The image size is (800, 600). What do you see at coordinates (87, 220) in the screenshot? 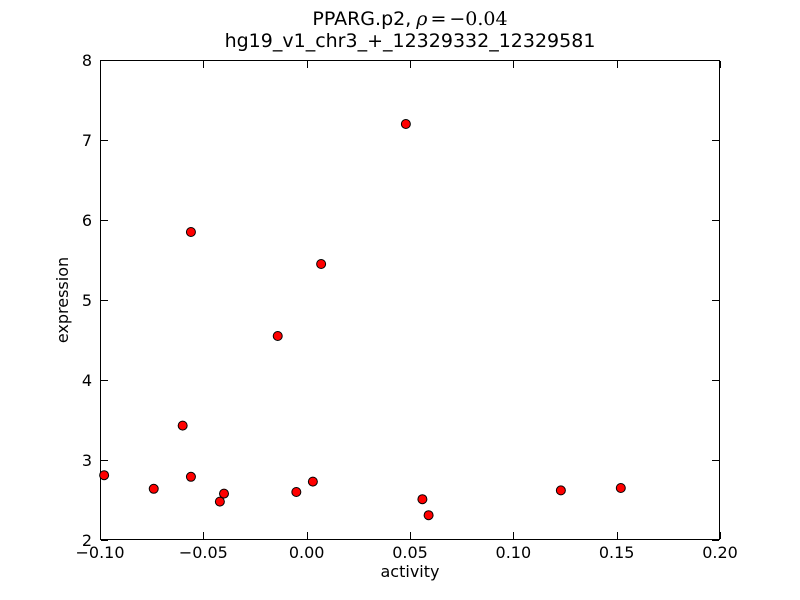
I see `y-tick-label: 6` at bounding box center [87, 220].